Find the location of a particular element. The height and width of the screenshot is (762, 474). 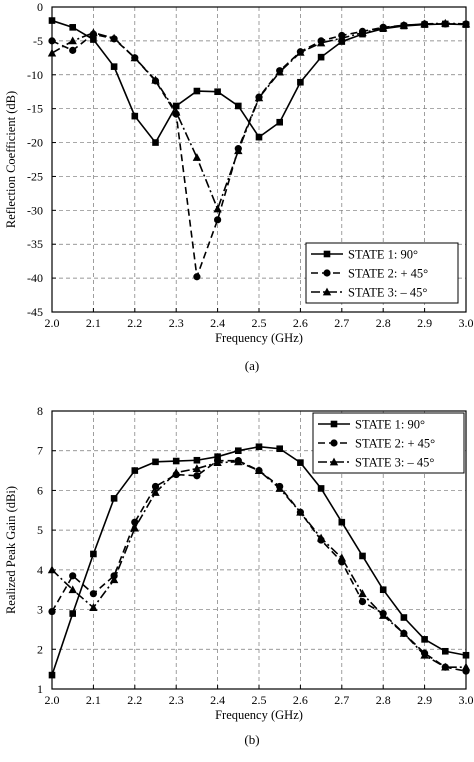

y-tick-label: 2 is located at coordinates (40, 649).